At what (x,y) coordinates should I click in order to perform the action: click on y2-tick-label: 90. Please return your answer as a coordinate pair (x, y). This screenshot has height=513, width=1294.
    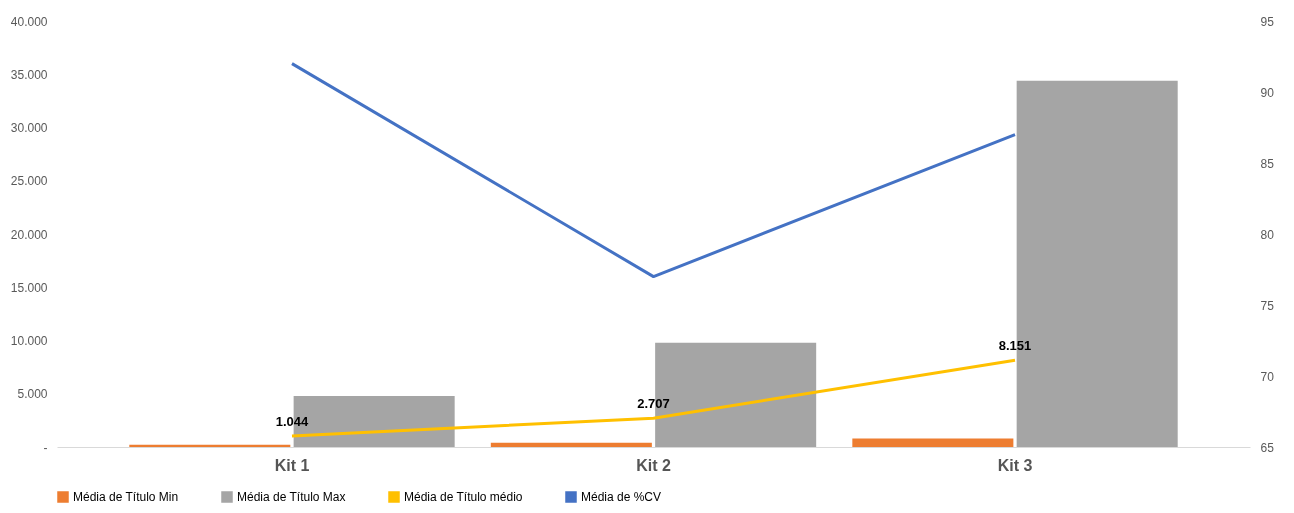
    Looking at the image, I should click on (1267, 92).